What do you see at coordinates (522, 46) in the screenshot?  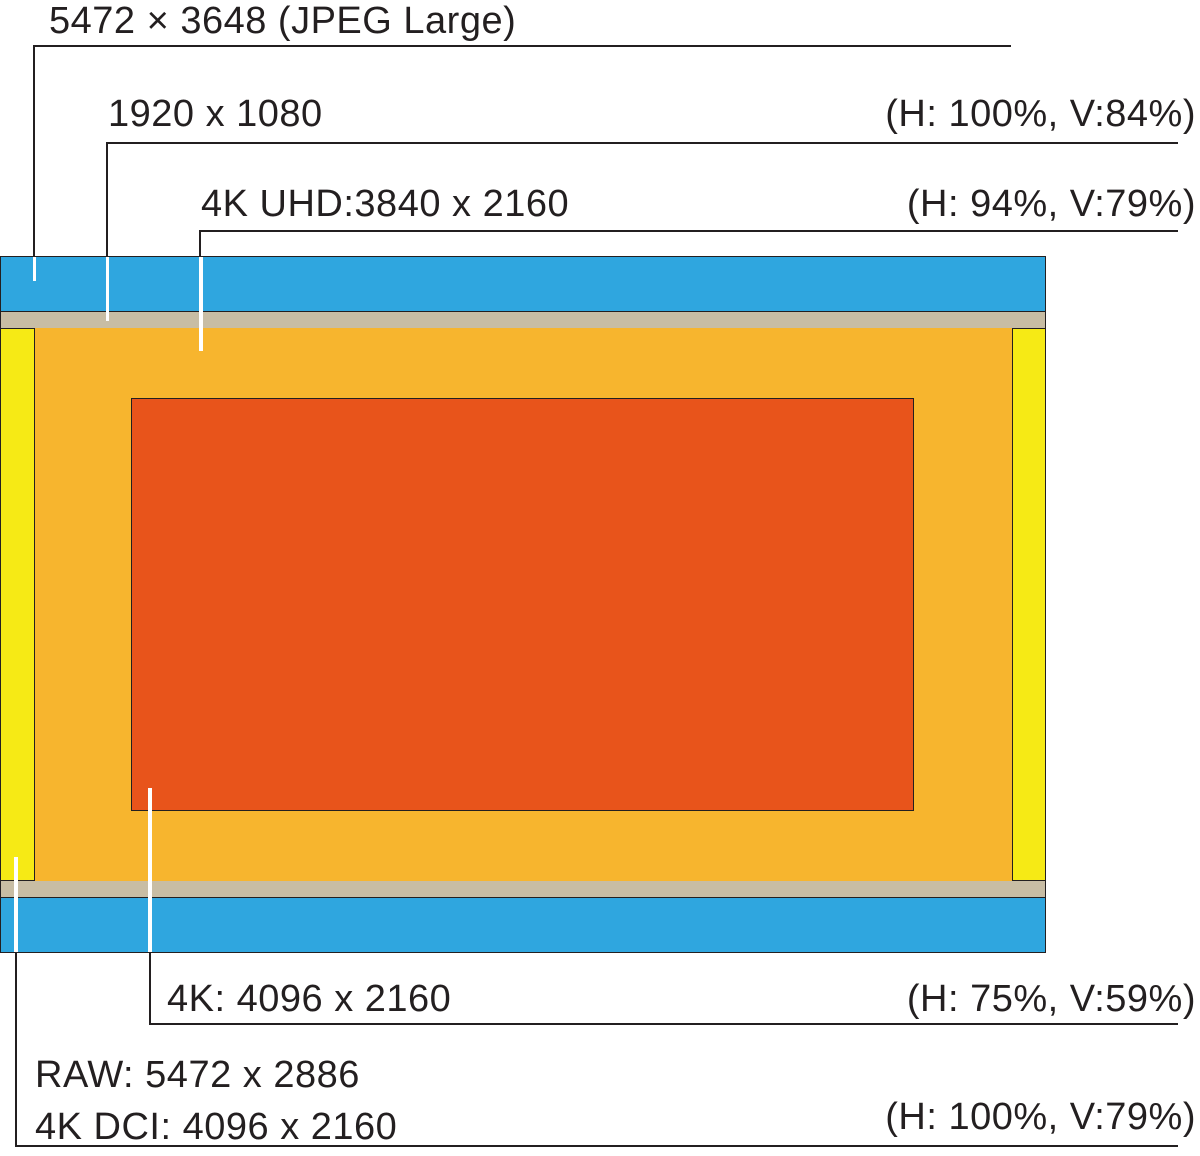 I see `jpeg-leader-horizontal` at bounding box center [522, 46].